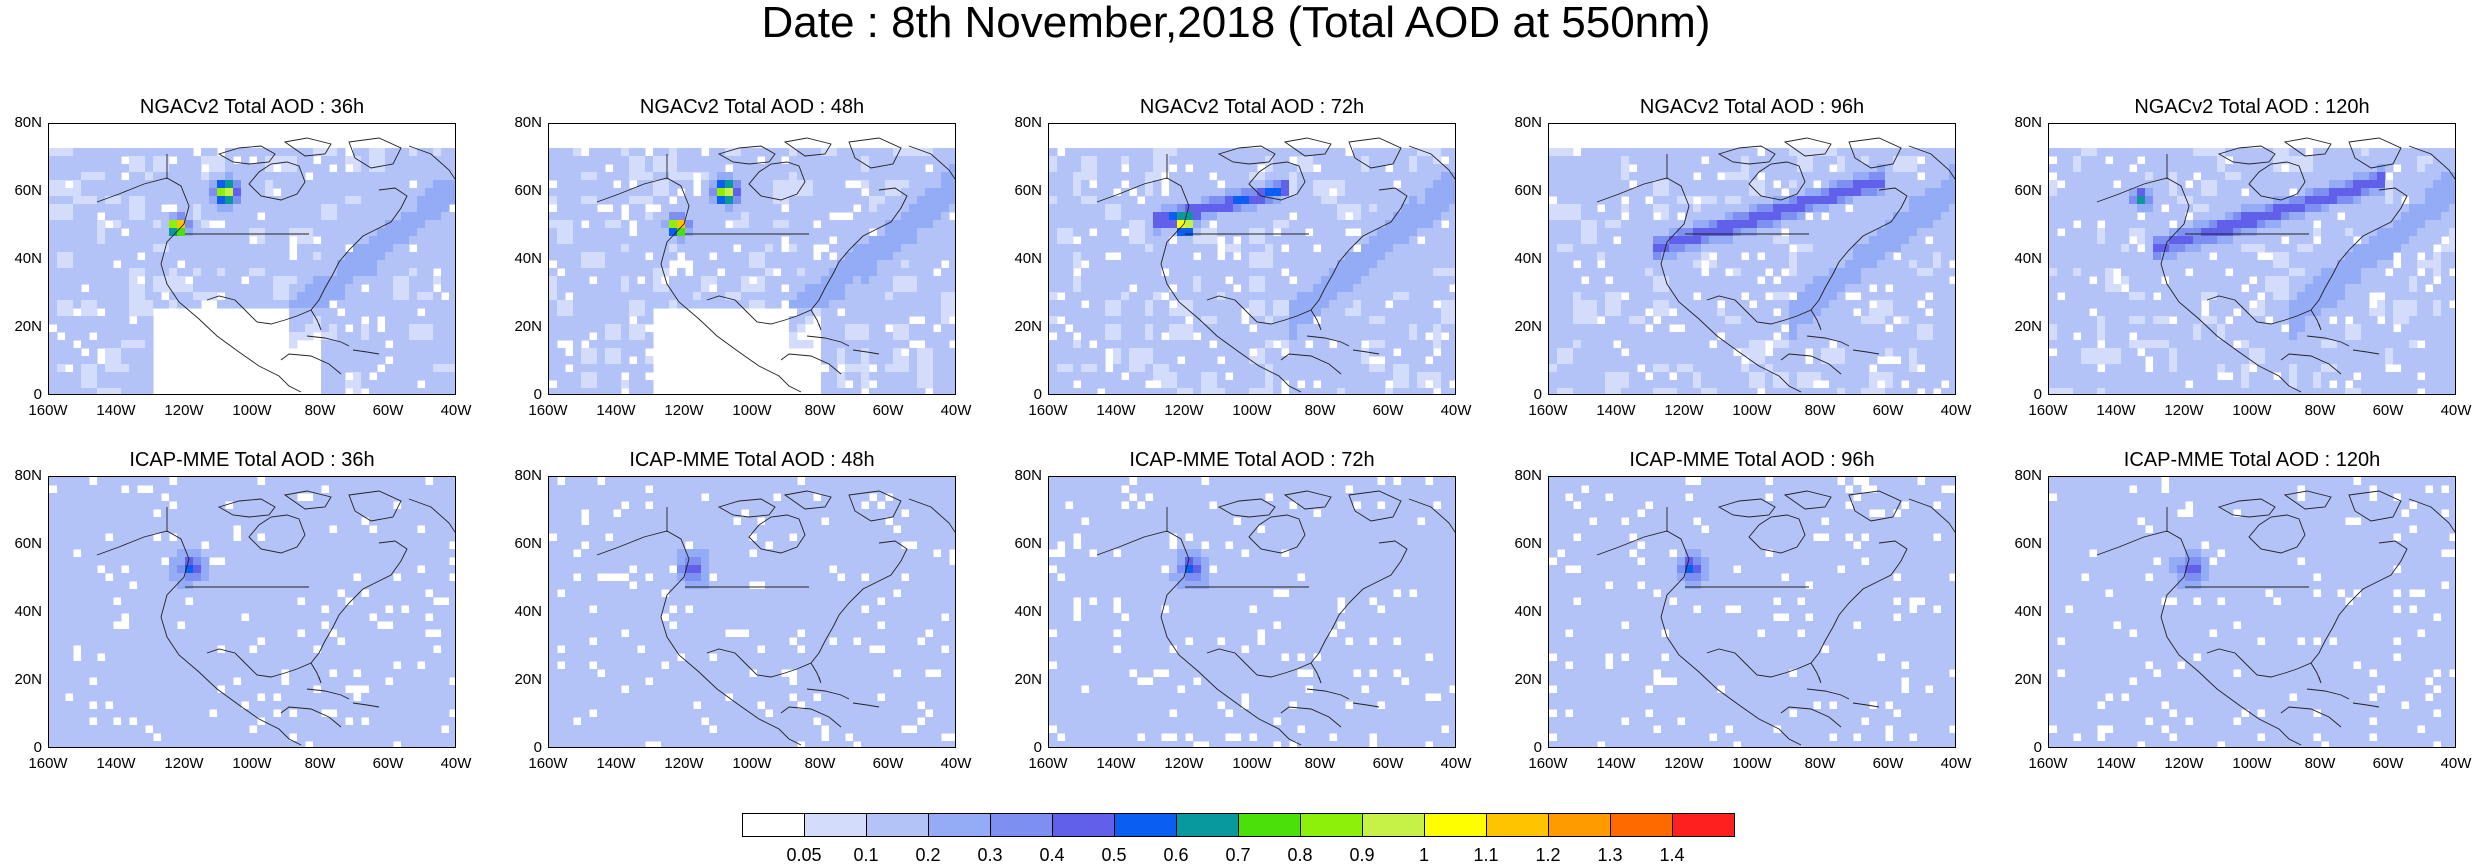  Describe the element at coordinates (1300, 855) in the screenshot. I see `colorbar-label: 0.8` at that location.